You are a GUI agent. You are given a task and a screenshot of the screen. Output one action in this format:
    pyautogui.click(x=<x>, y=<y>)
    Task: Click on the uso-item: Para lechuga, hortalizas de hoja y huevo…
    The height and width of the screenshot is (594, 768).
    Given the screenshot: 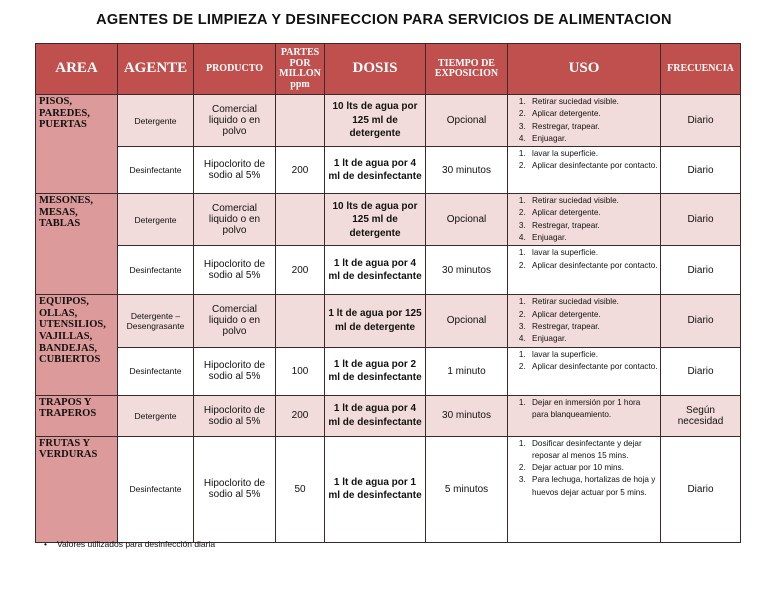 What is the action you would take?
    pyautogui.click(x=593, y=486)
    